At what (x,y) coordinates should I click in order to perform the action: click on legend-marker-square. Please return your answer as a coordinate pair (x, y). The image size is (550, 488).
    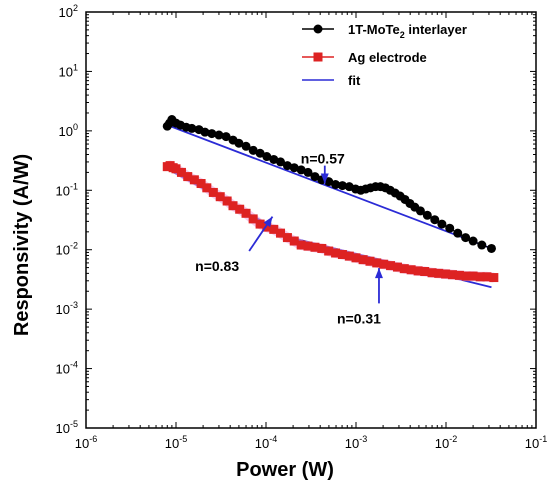
    Looking at the image, I should click on (318, 57).